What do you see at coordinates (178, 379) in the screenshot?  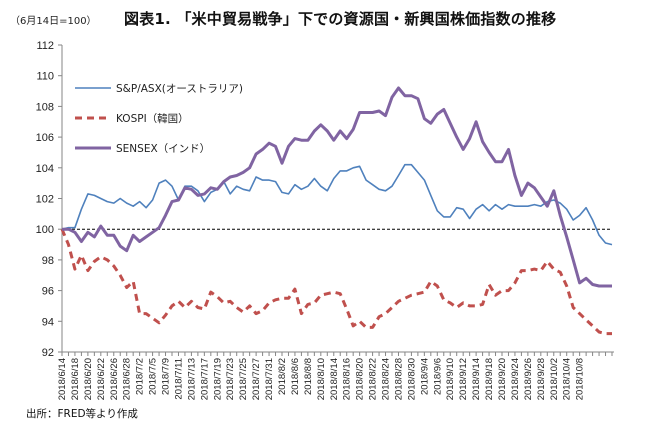 I see `x-tick-label: 2018/7/11` at bounding box center [178, 379].